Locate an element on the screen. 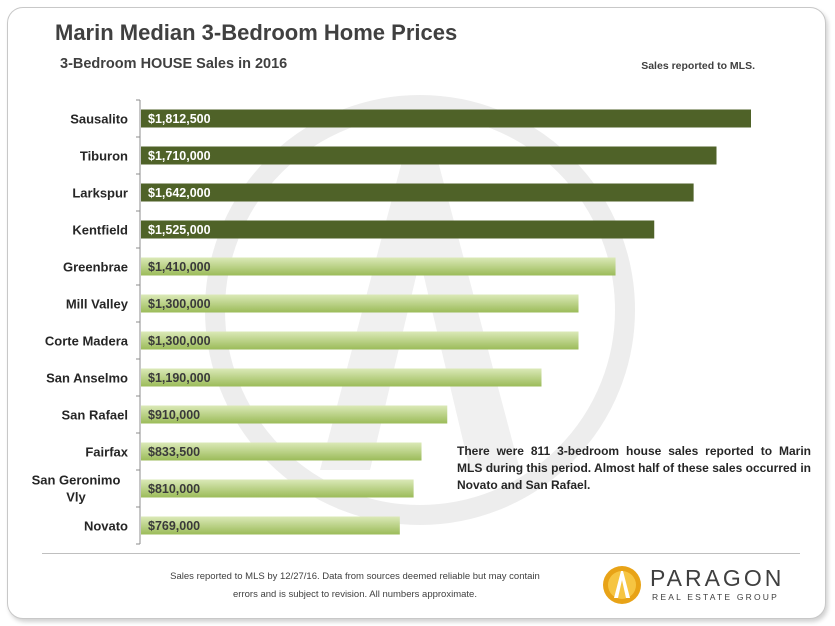 The image size is (835, 626). chart-title: Marin Median 3-Bedroom Home Prices is located at coordinates (256, 32).